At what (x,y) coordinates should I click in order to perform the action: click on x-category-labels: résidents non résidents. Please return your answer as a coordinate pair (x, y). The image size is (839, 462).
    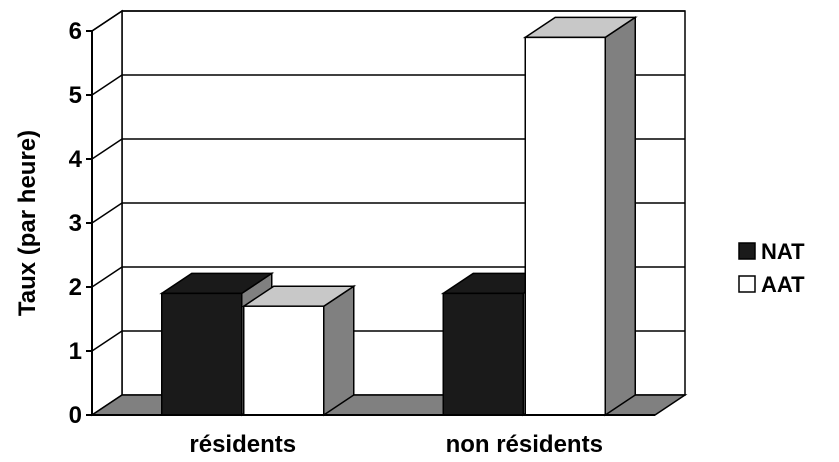
    Looking at the image, I should click on (396, 444).